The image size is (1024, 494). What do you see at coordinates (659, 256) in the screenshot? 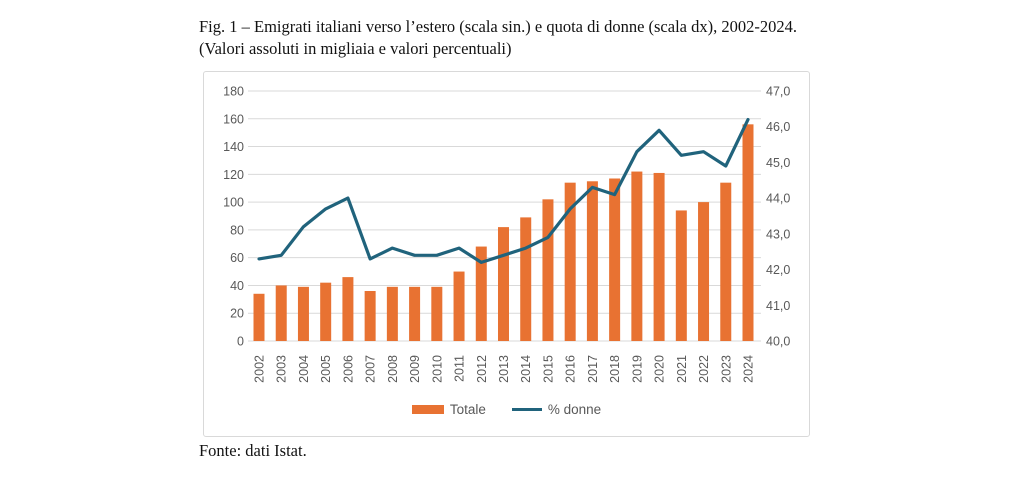
I see `bar-2020` at bounding box center [659, 256].